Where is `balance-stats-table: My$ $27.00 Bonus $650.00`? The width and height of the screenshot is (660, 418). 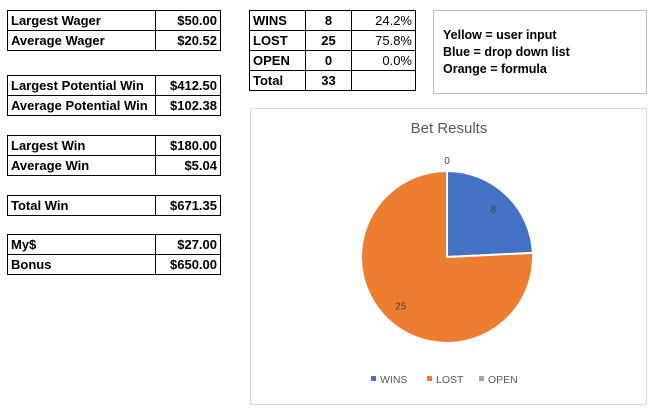
balance-stats-table: My$ $27.00 Bonus $650.00 is located at coordinates (114, 254).